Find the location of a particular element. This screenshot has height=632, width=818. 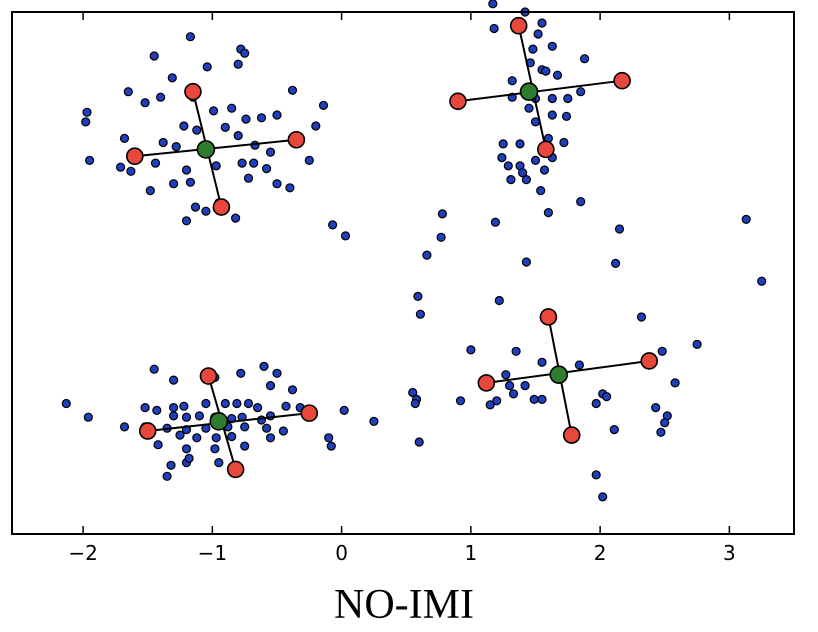

chart-title: NO-IMI is located at coordinates (404, 605).